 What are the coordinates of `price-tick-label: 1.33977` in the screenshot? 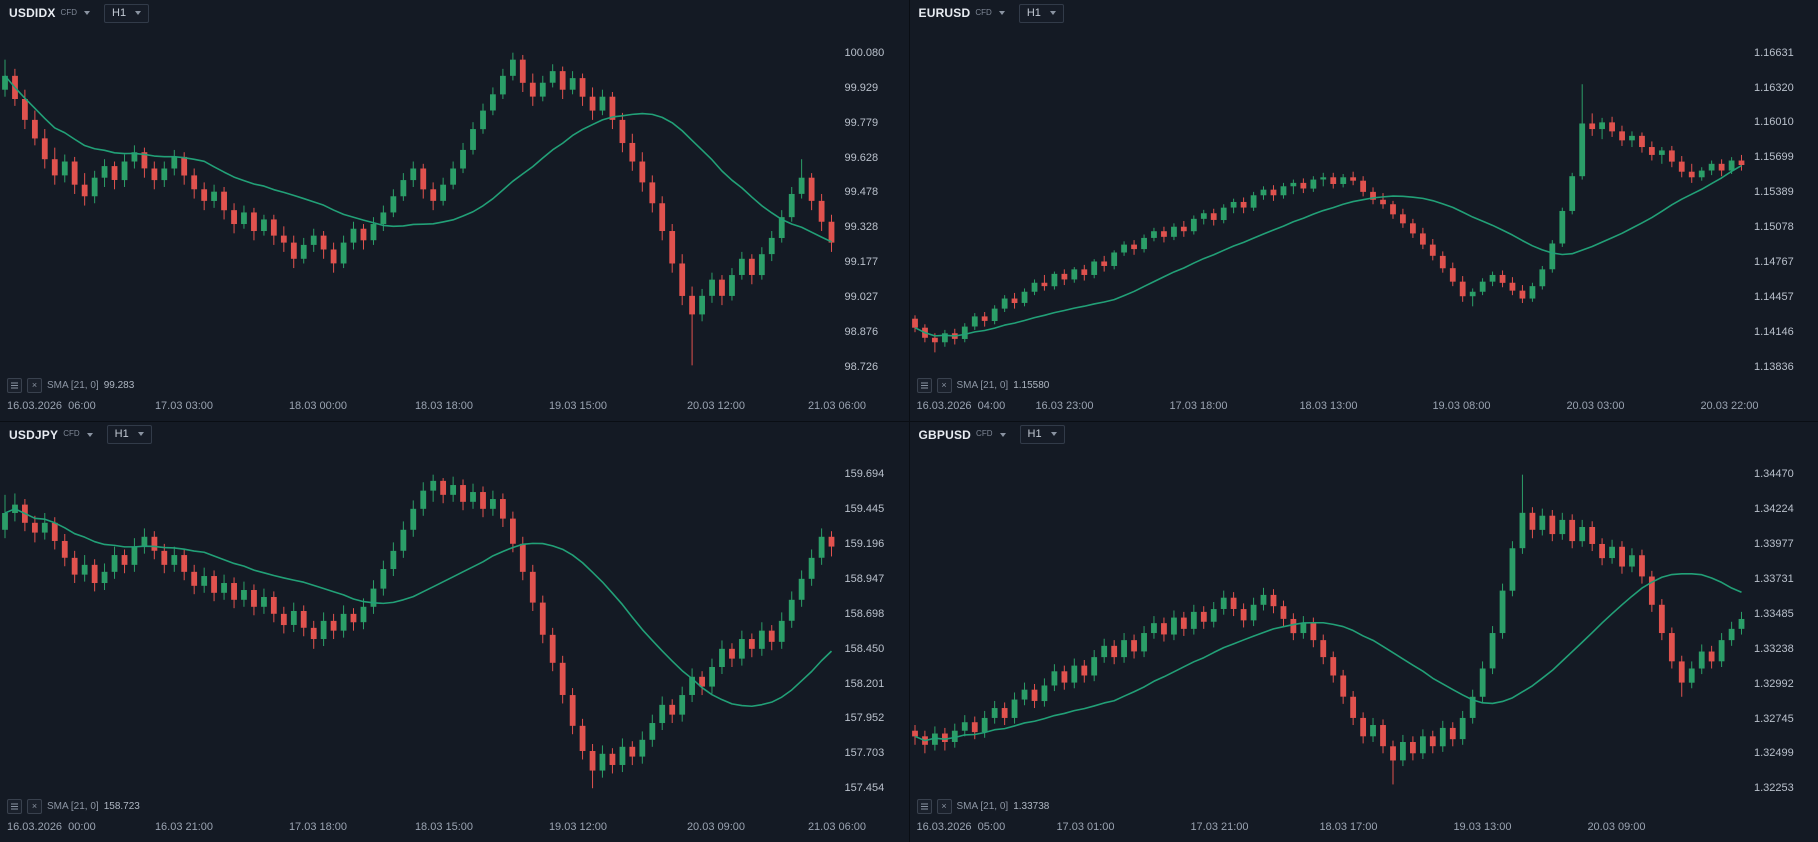 It's located at (1774, 544).